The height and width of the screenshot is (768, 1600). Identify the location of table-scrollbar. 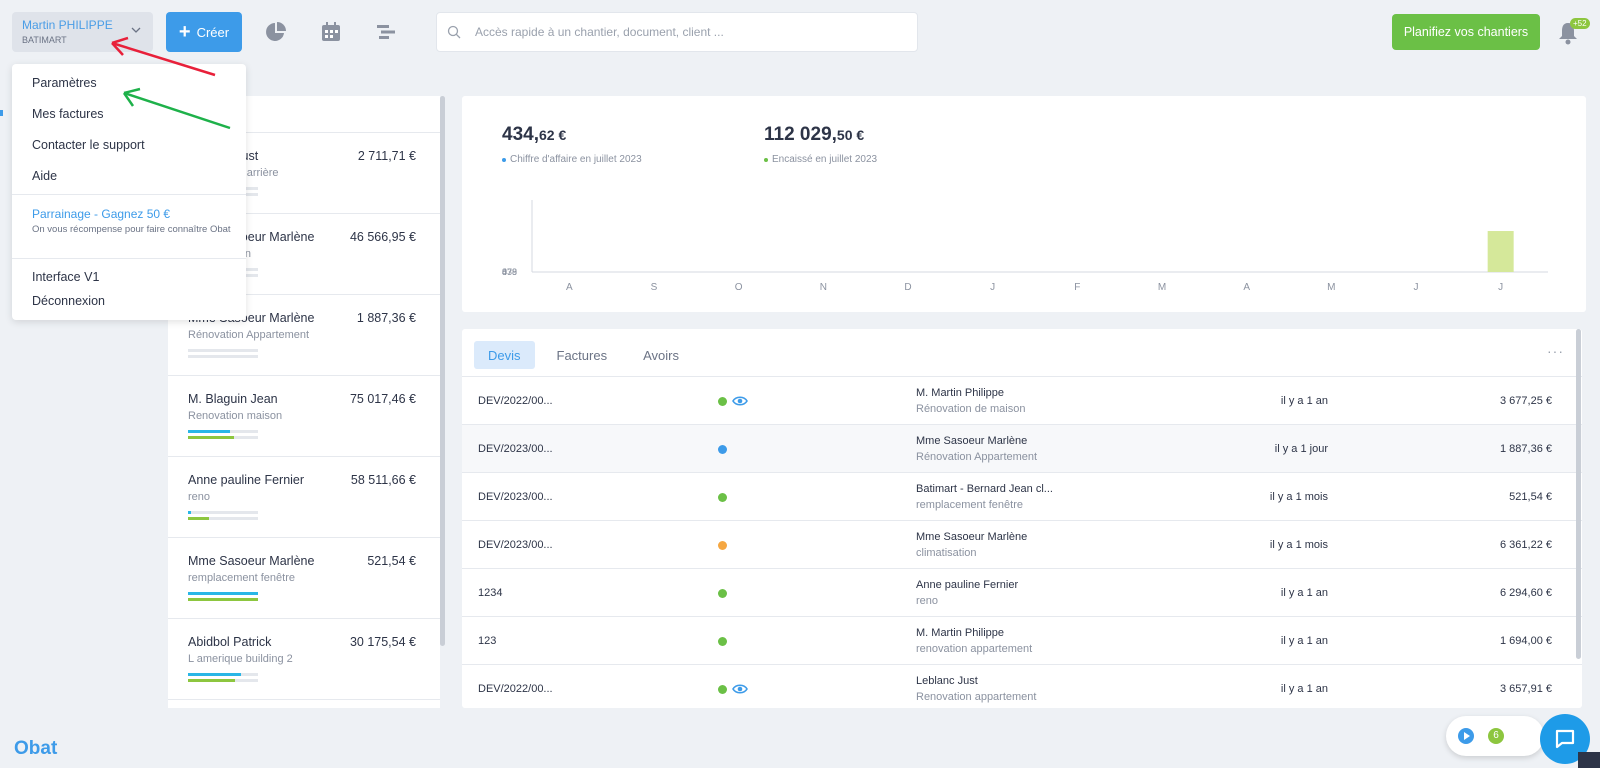
(1578, 494).